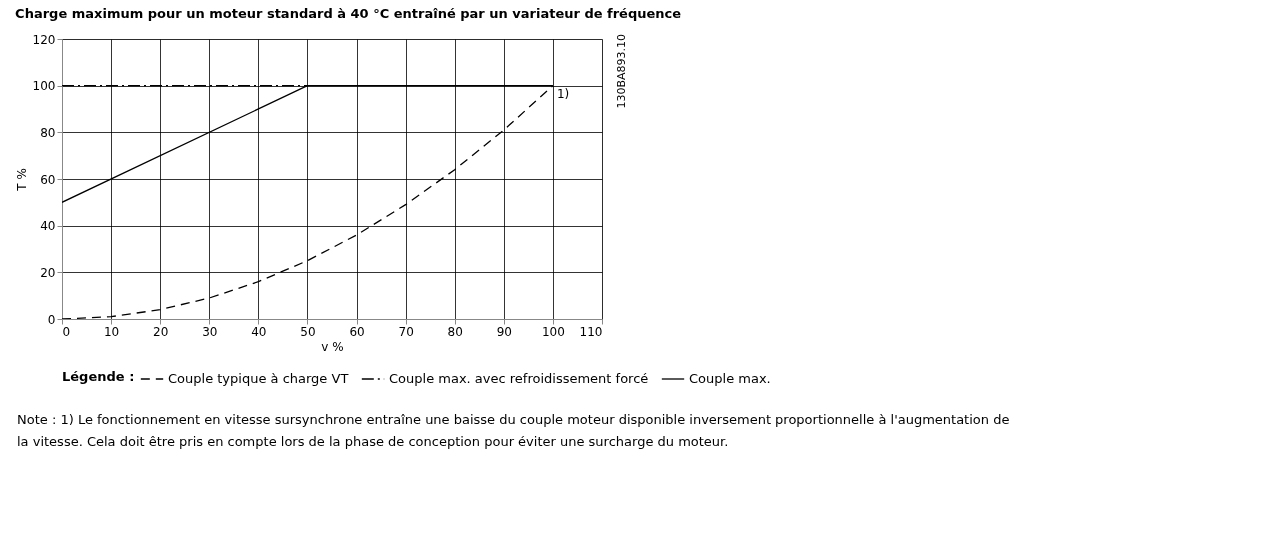 Image resolution: width=1284 pixels, height=536 pixels. Describe the element at coordinates (513, 430) in the screenshot. I see `text: Note : 1) Le fonctionnement en vitesse sursynchrone entraîne une baisse du couple moteur disponible inversement proportionnelle à l'augmentation de la vitesse. Cela doit être pris en compte lors de la phase de conception pour éviter une surcharge du moteur.` at that location.